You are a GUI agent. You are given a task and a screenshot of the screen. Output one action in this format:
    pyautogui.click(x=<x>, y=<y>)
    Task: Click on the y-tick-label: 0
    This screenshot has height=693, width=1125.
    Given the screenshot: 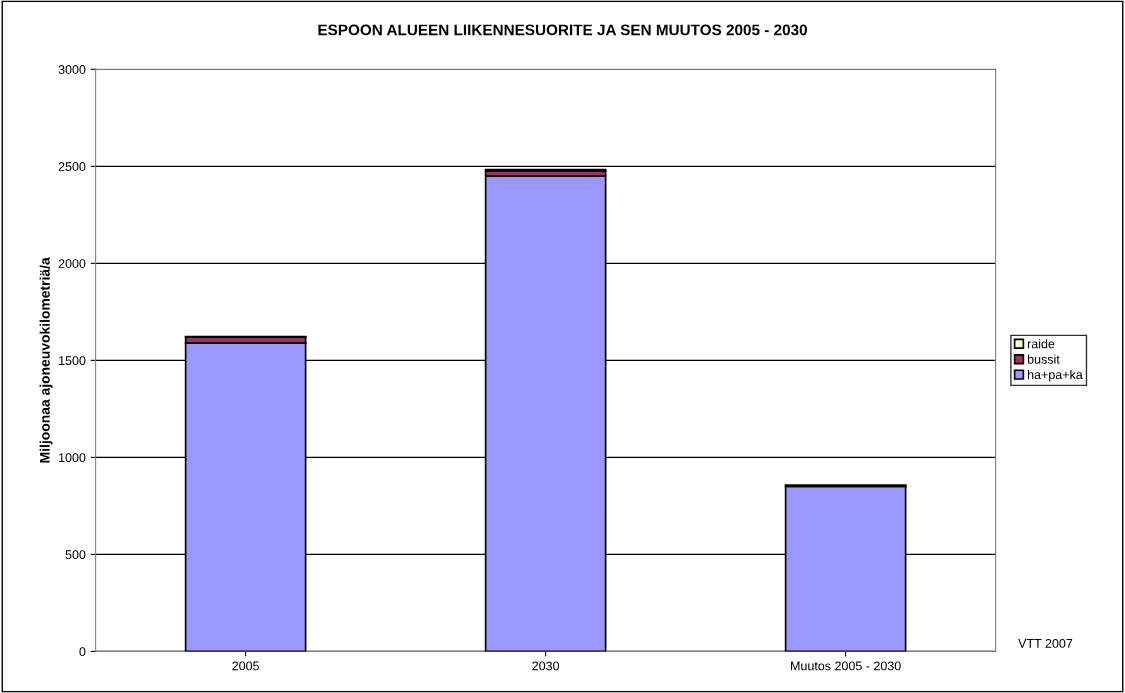 What is the action you would take?
    pyautogui.click(x=82, y=652)
    